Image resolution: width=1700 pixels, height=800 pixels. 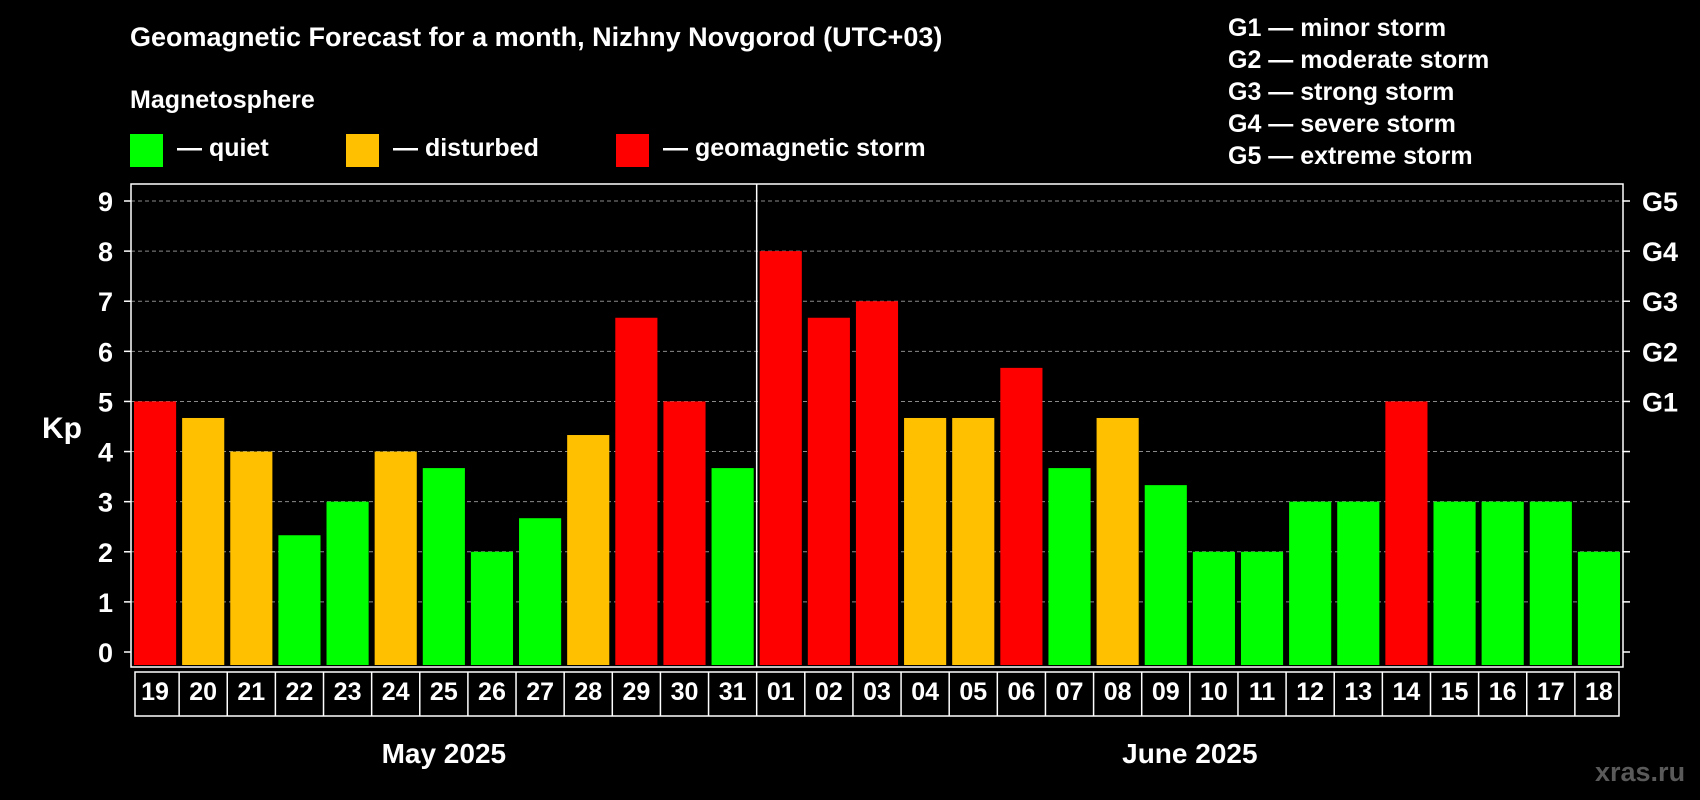 I want to click on x-tick-label: 20, so click(x=203, y=692).